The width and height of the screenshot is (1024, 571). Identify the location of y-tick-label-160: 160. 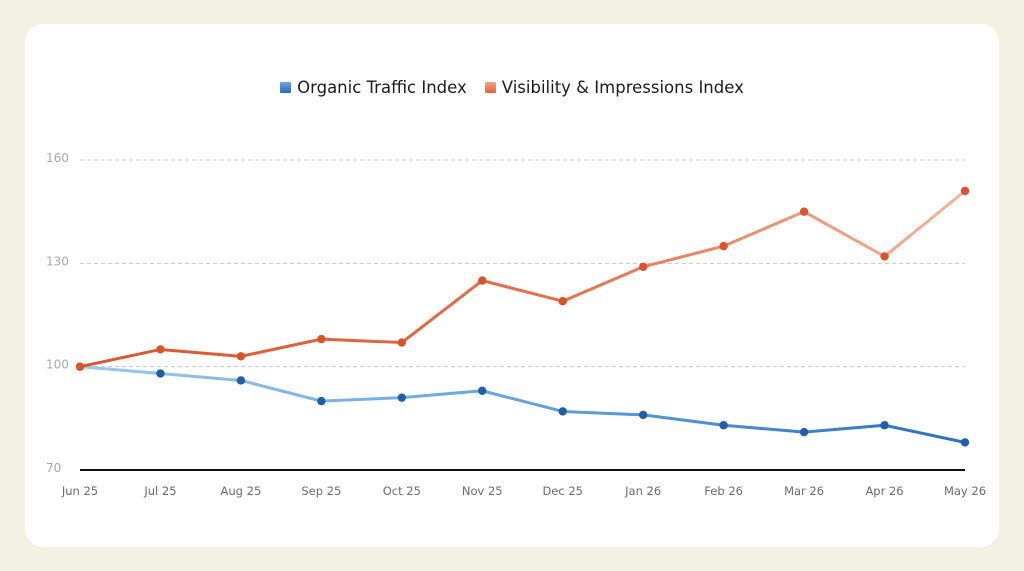
(57, 158).